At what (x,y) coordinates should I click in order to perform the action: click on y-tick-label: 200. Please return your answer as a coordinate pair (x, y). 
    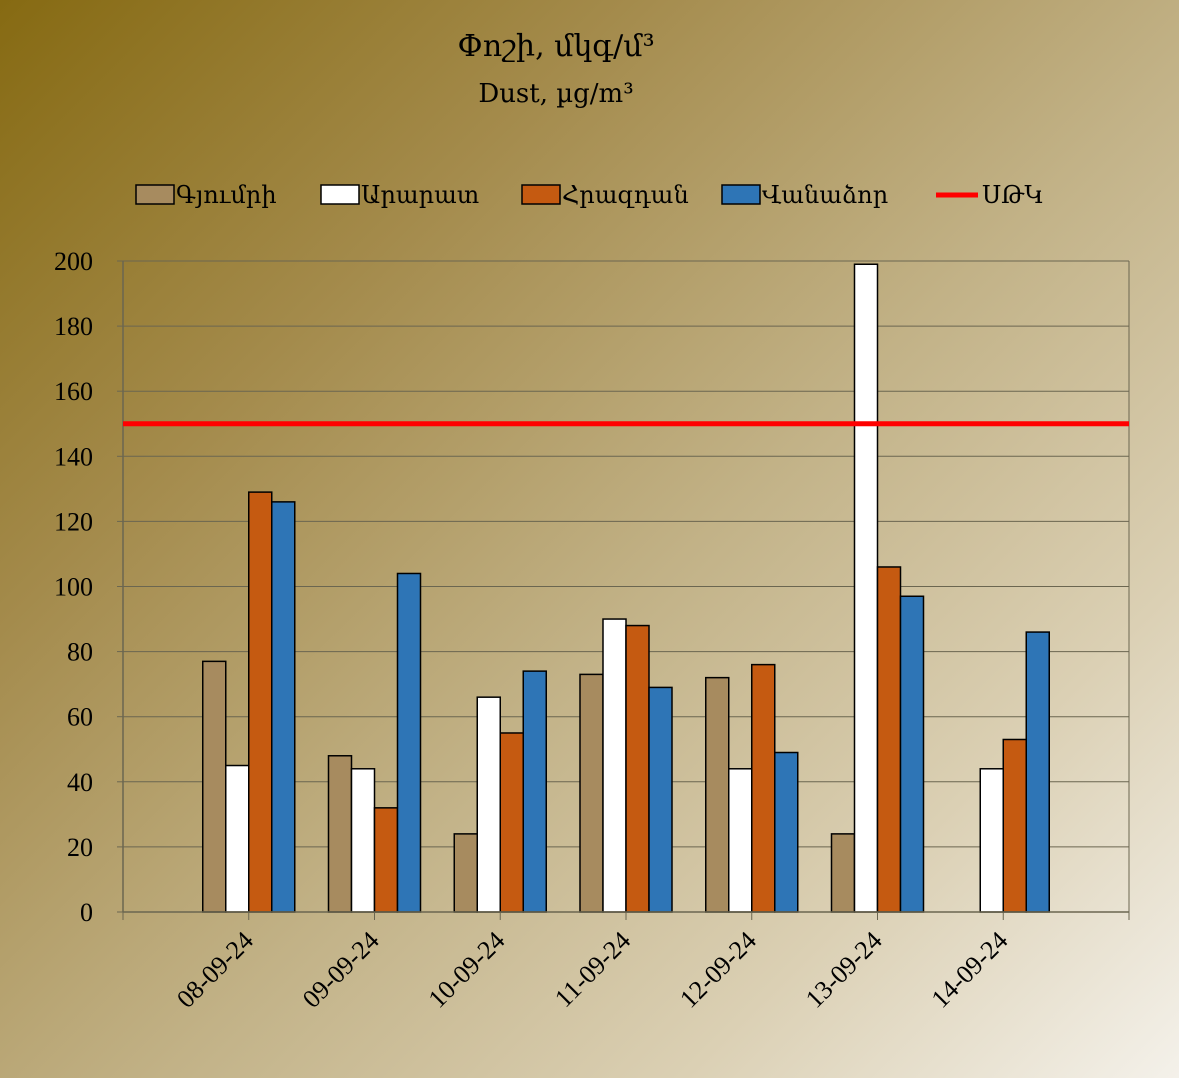
    Looking at the image, I should click on (73, 261).